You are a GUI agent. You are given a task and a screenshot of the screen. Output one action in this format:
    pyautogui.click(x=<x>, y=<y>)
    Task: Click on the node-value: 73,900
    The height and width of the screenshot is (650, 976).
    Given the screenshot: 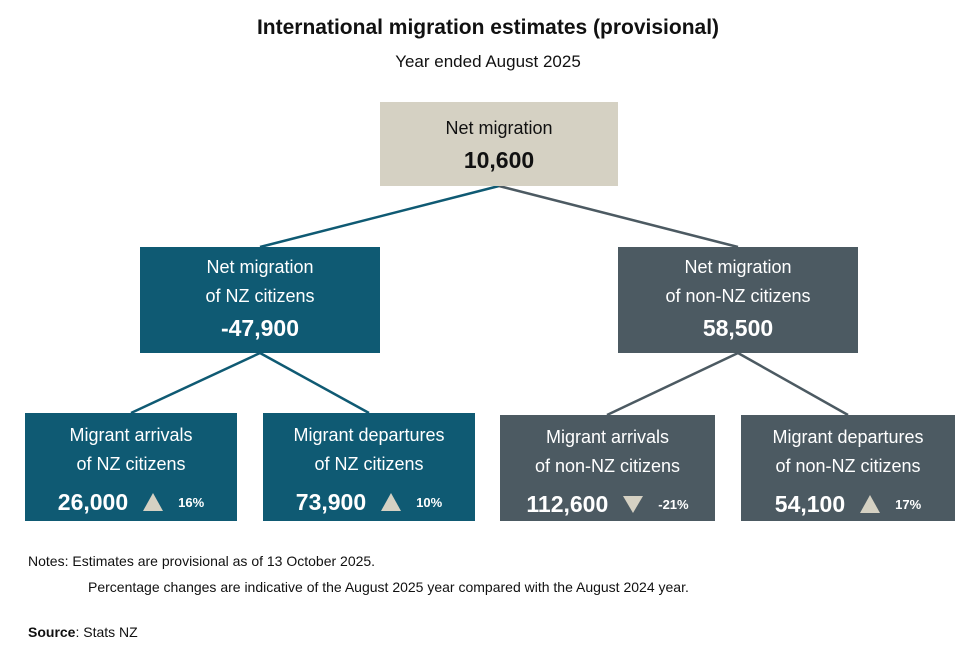 What is the action you would take?
    pyautogui.click(x=331, y=502)
    